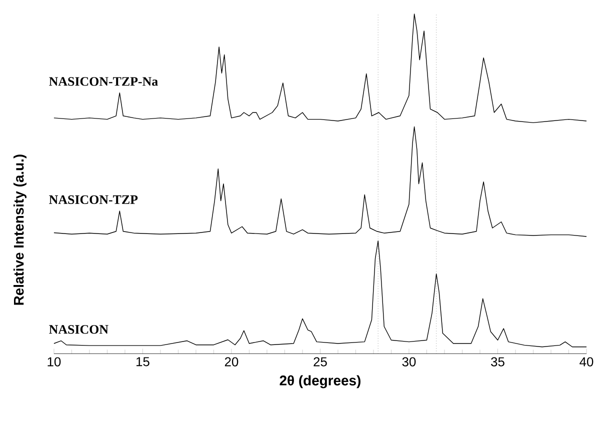 This screenshot has width=597, height=427. What do you see at coordinates (143, 361) in the screenshot?
I see `x-tick-label: 15` at bounding box center [143, 361].